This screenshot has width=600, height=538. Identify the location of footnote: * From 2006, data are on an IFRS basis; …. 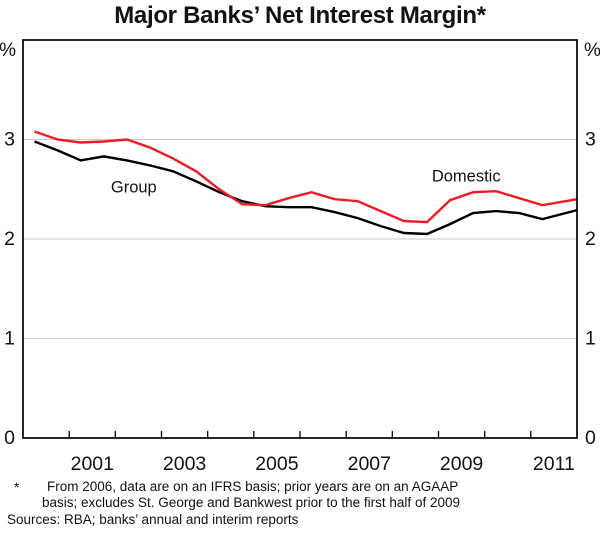
(300, 507).